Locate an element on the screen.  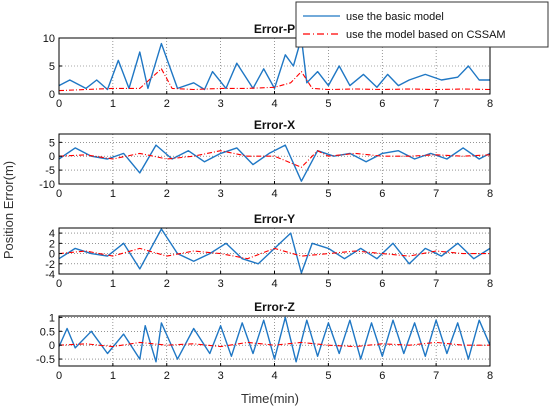
y-tick-label: -2 is located at coordinates (50, 265).